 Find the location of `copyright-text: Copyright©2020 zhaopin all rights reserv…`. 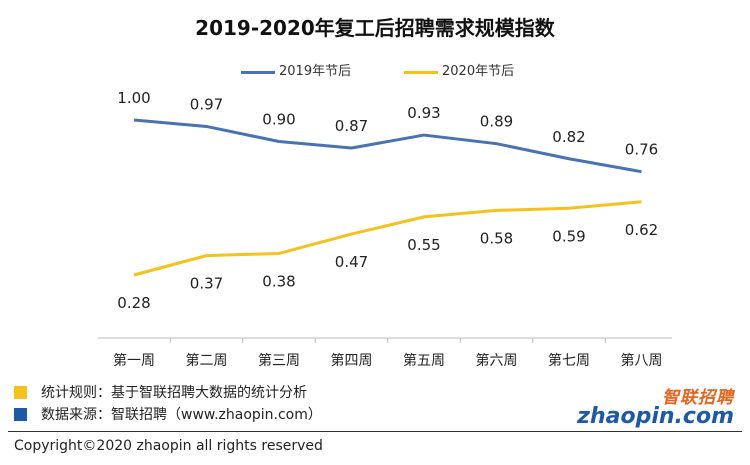

copyright-text: Copyright©2020 zhaopin all rights reserv… is located at coordinates (168, 446).